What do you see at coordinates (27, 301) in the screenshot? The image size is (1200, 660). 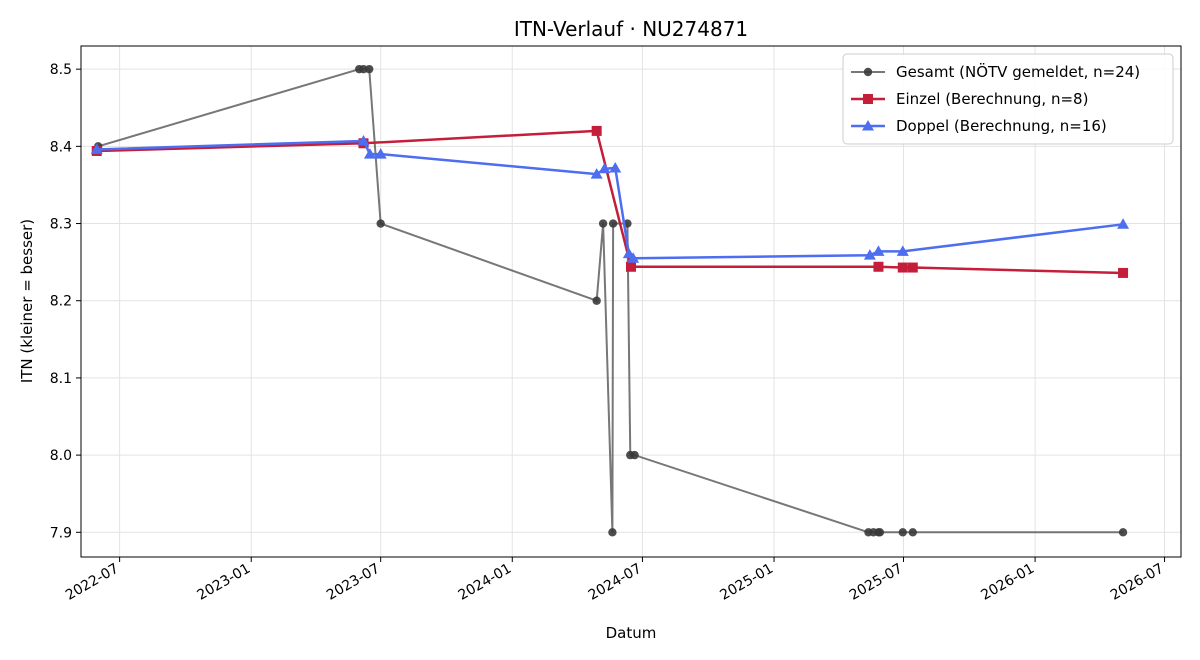 I see `y-axis-label: ITN (kleiner = besser)` at bounding box center [27, 301].